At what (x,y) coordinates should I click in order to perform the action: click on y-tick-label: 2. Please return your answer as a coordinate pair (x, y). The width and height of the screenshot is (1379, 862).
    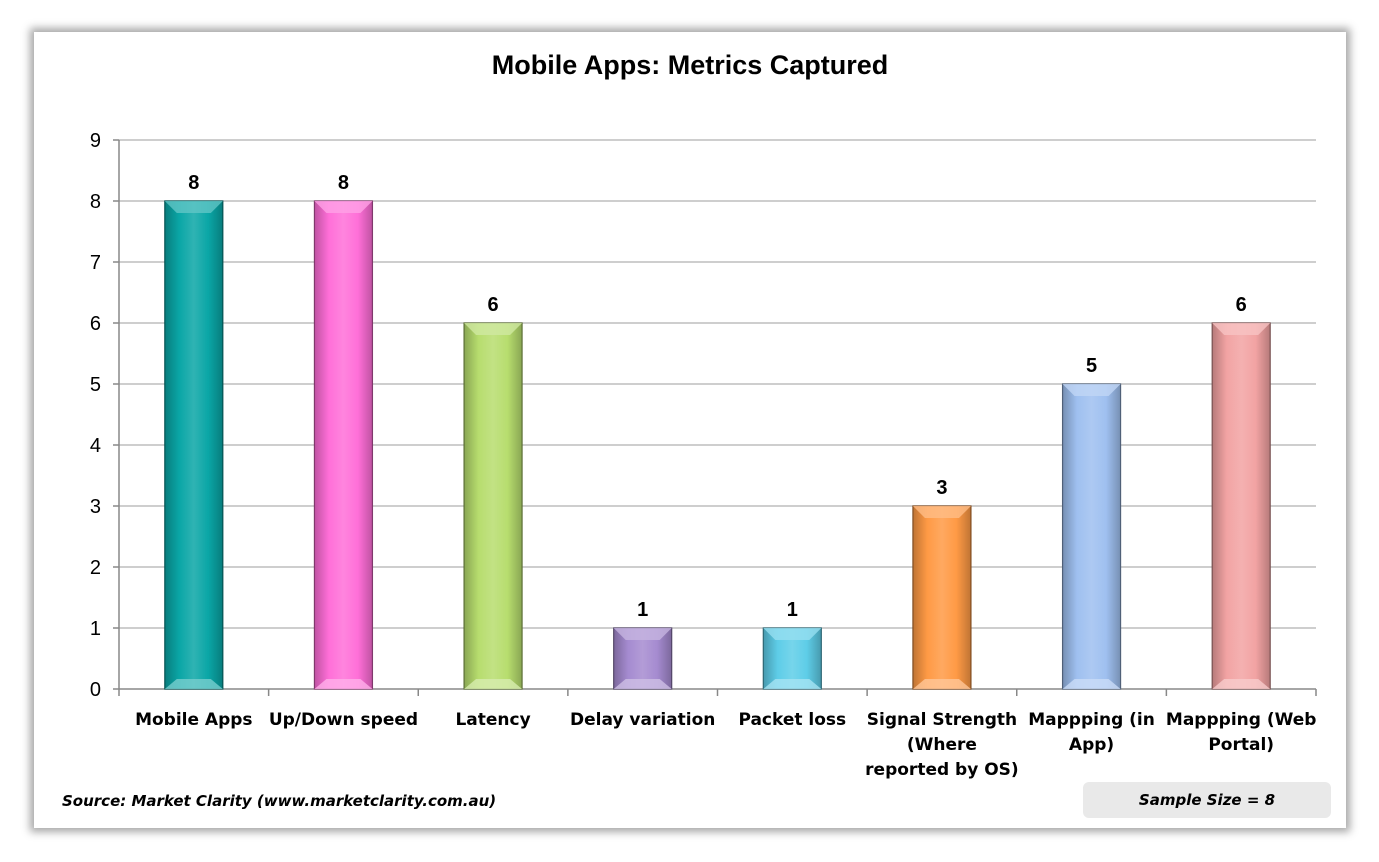
    Looking at the image, I should click on (95, 568).